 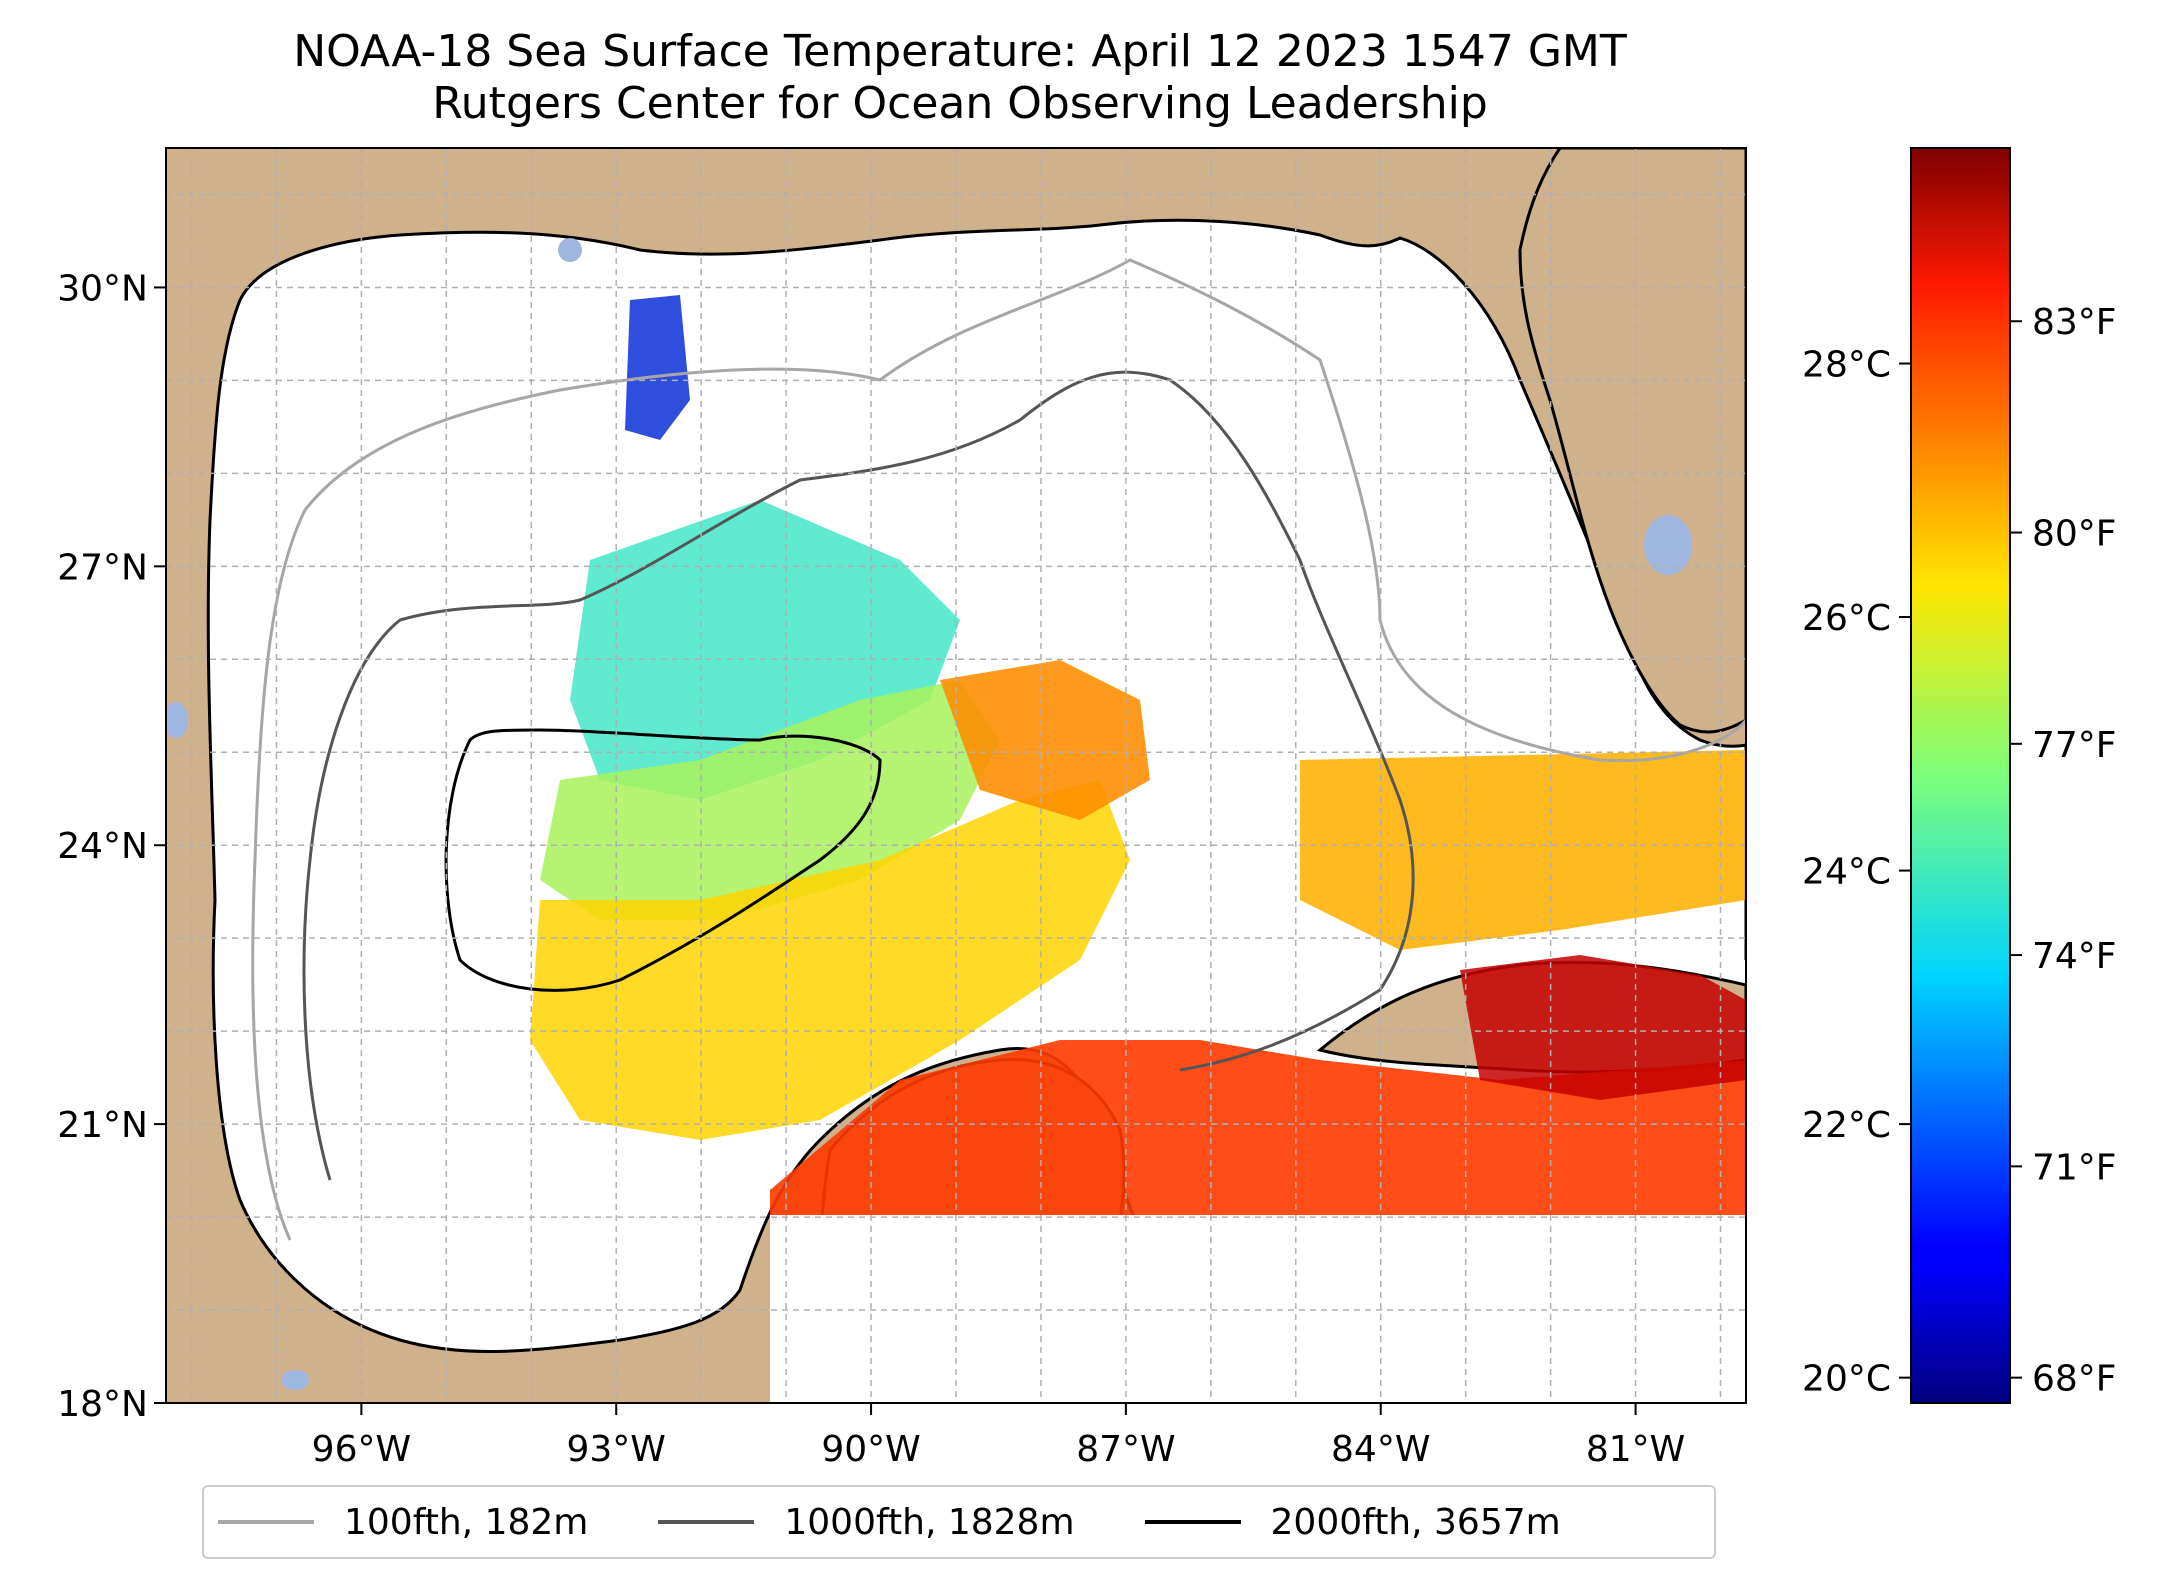 What do you see at coordinates (102, 1125) in the screenshot?
I see `lat-tick-label: 21°N` at bounding box center [102, 1125].